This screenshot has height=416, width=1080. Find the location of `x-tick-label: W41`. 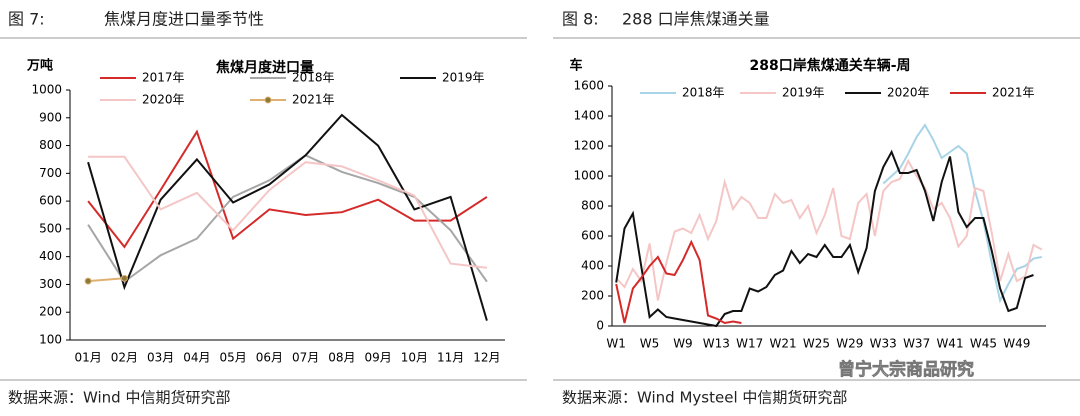

x-tick-label: W41 is located at coordinates (949, 344).